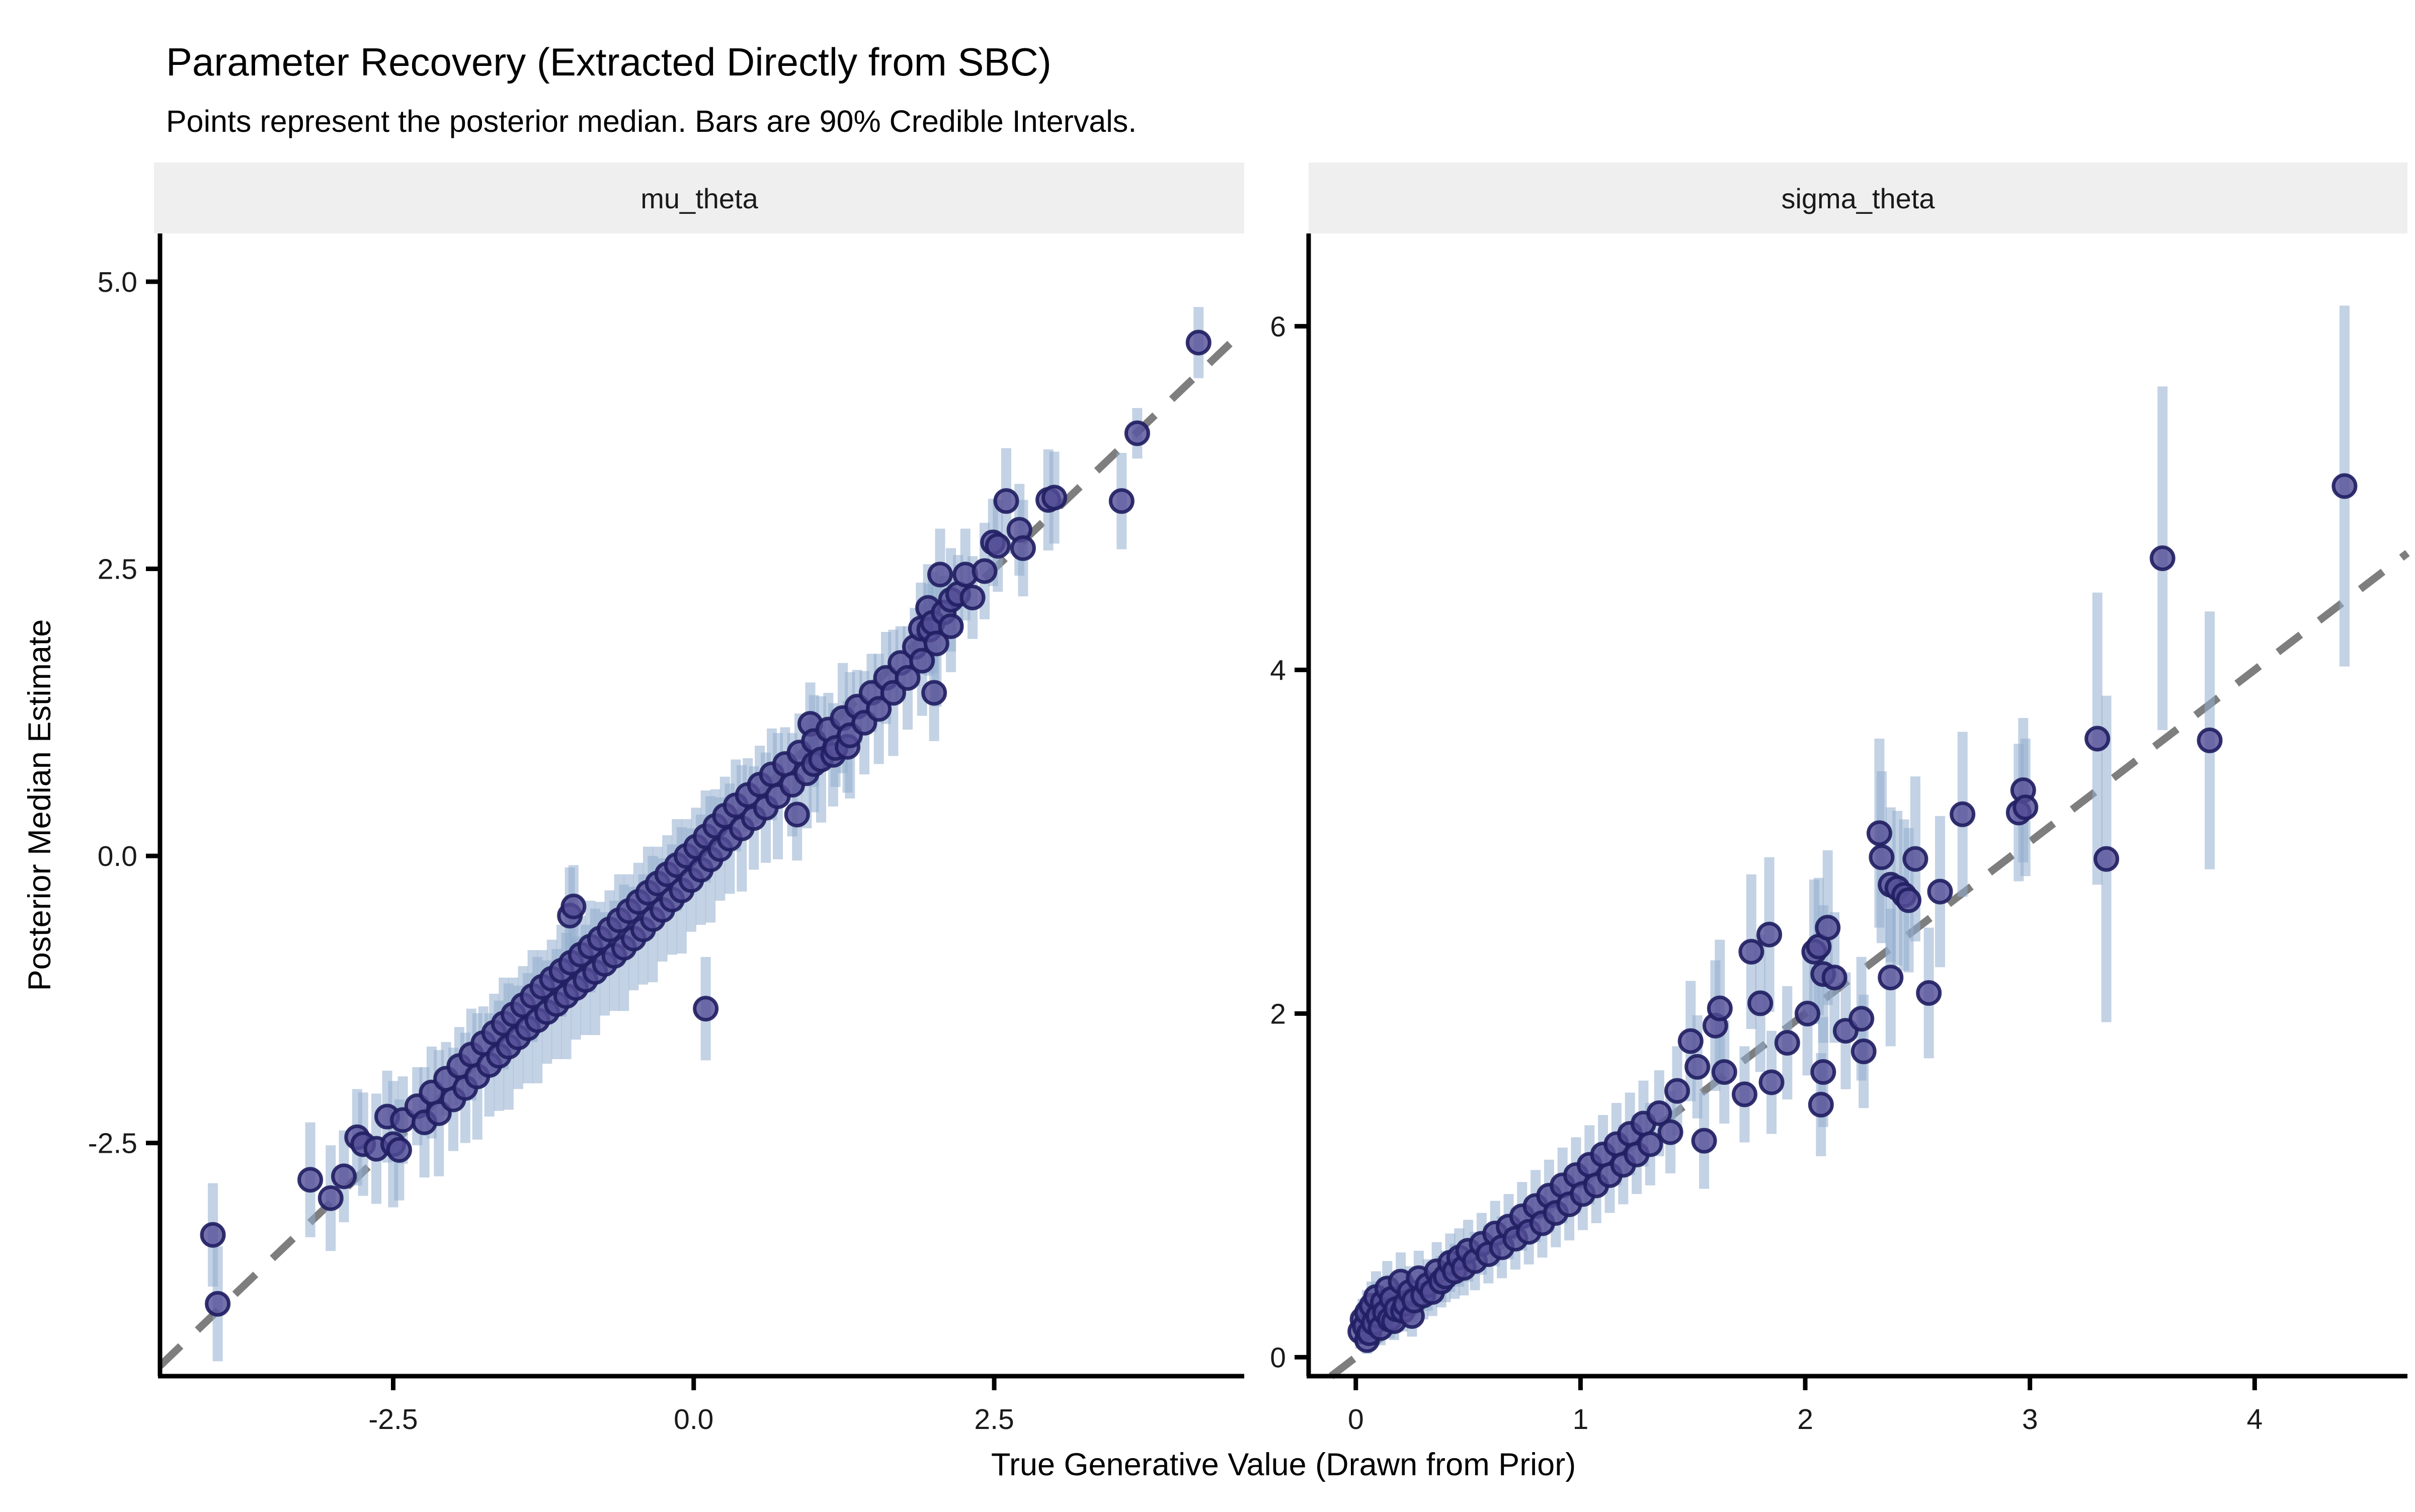  Describe the element at coordinates (1356, 1419) in the screenshot. I see `x-tick-label: 0` at that location.